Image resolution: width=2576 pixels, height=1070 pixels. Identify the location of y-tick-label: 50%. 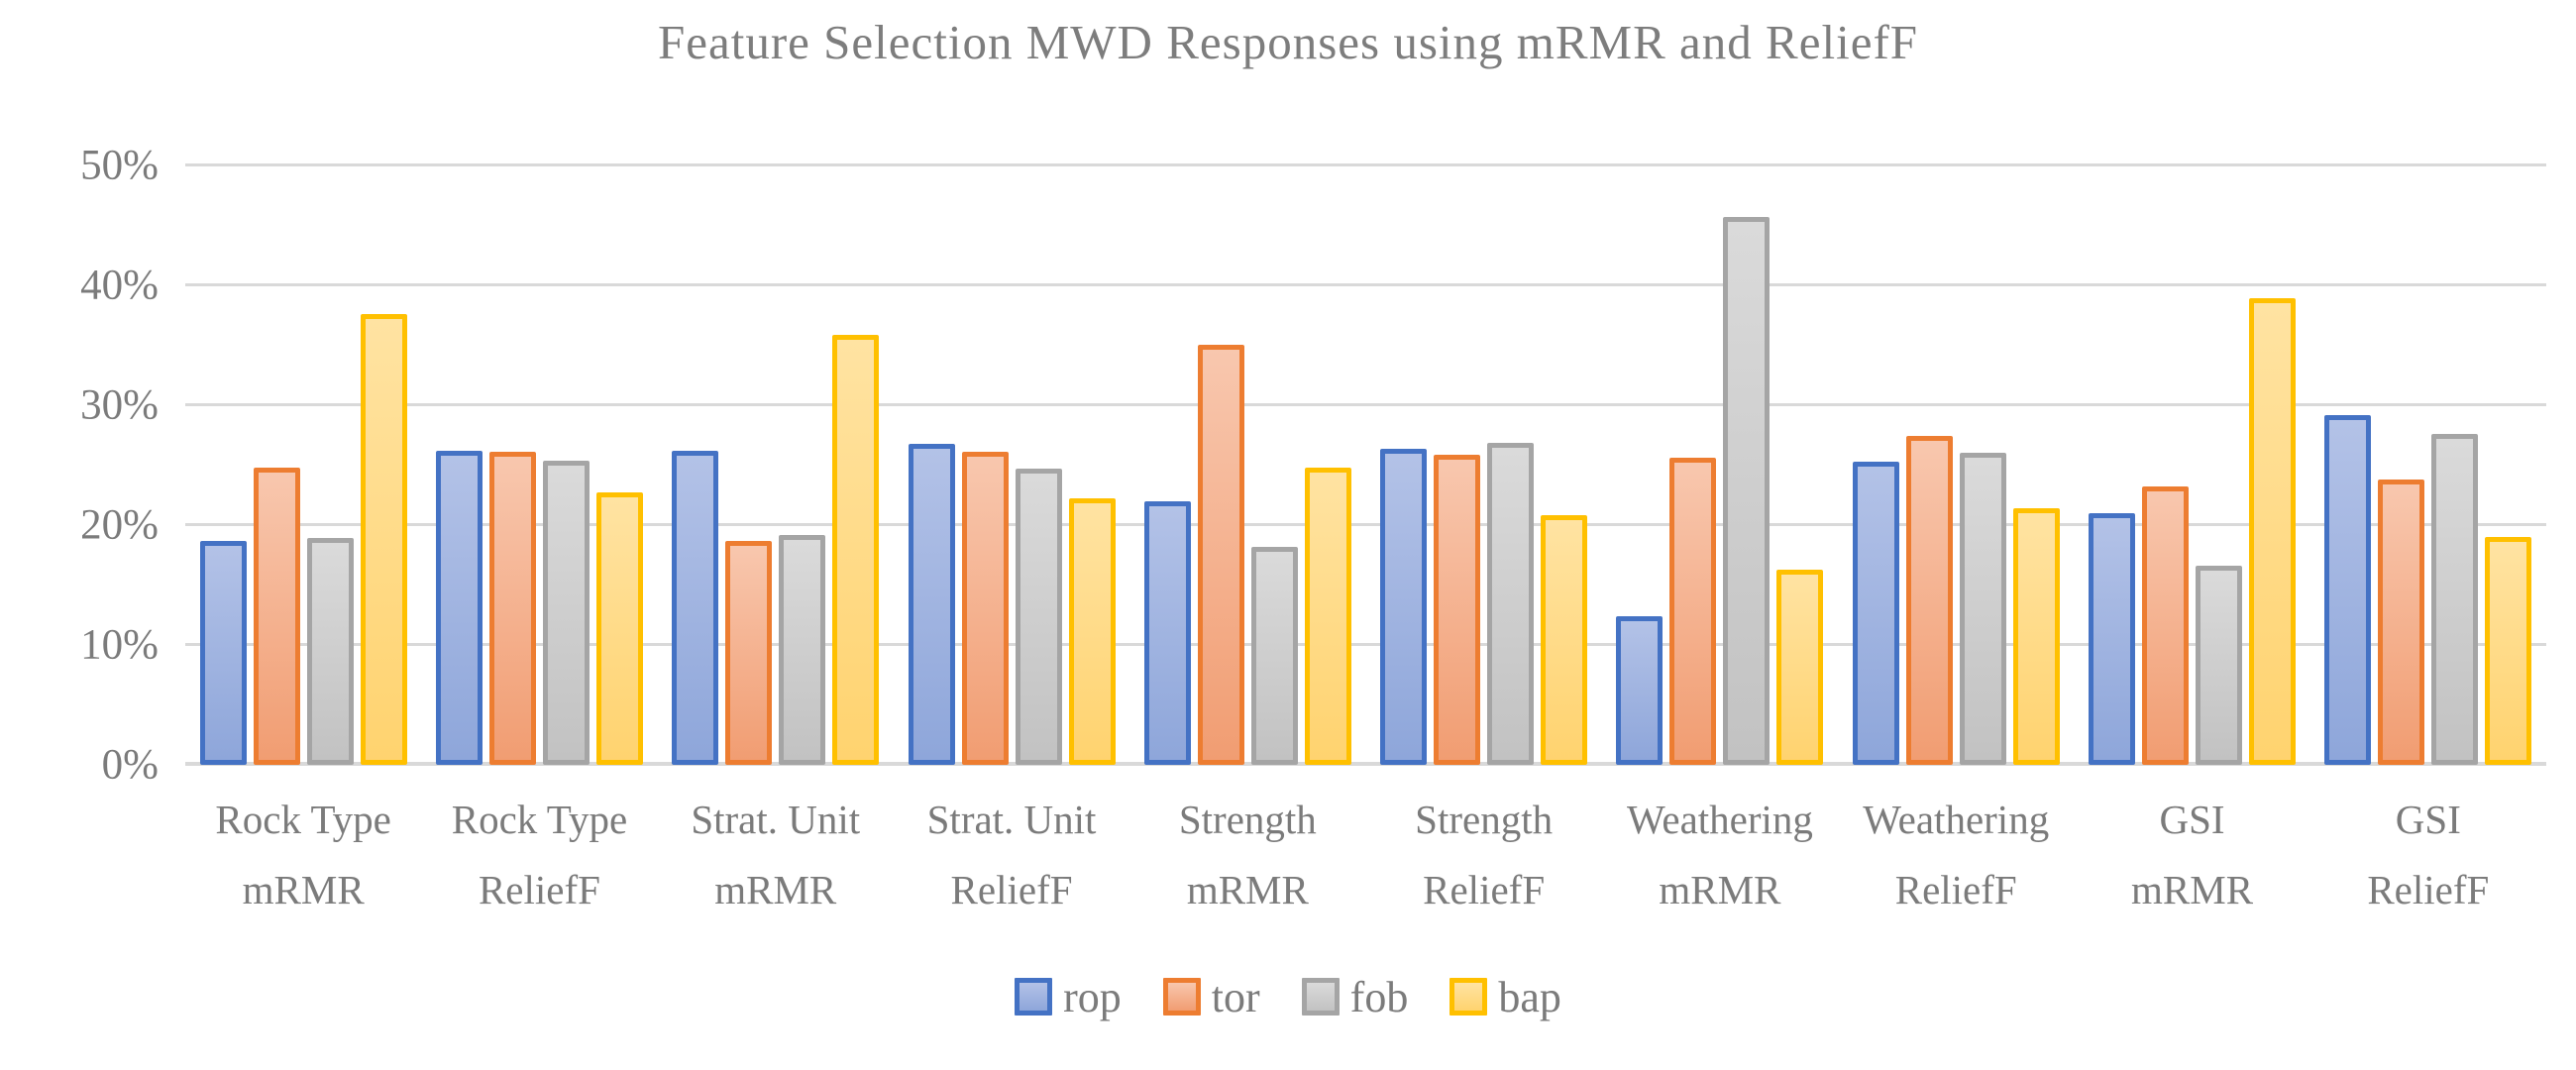
(119, 165).